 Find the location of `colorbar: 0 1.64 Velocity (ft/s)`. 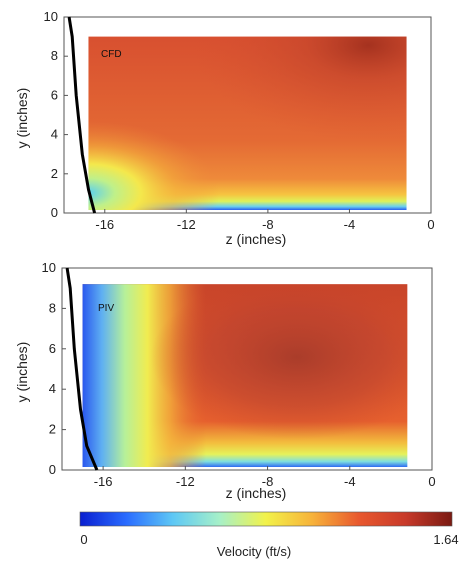

colorbar: 0 1.64 Velocity (ft/s) is located at coordinates (269, 535).